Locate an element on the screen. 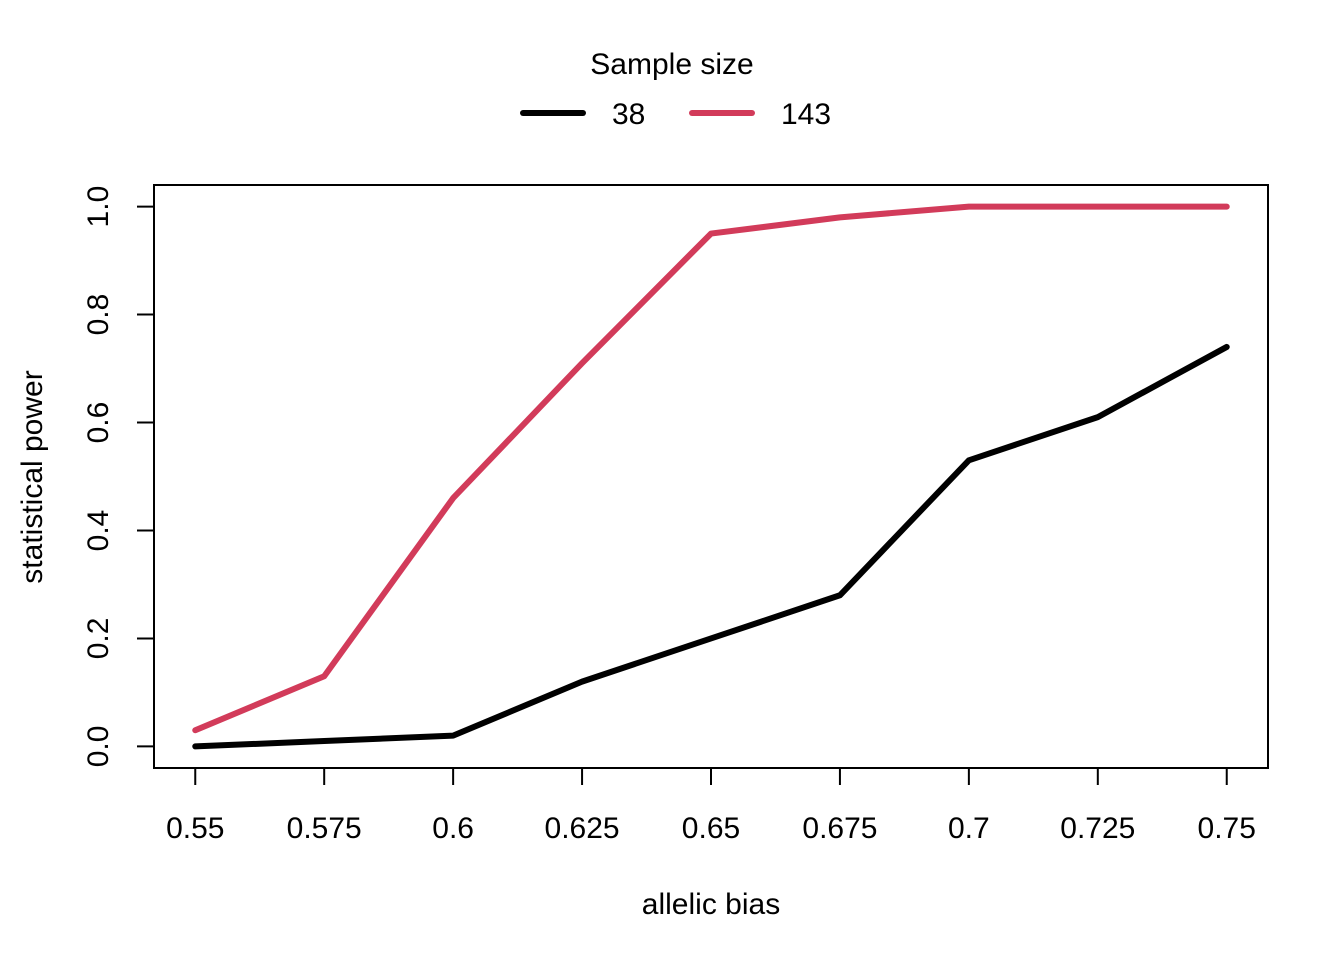  x-axis: 0.55 0.575 0.6 0.625 0.65 0.675 0.7 0.725 0.75 is located at coordinates (711, 806).